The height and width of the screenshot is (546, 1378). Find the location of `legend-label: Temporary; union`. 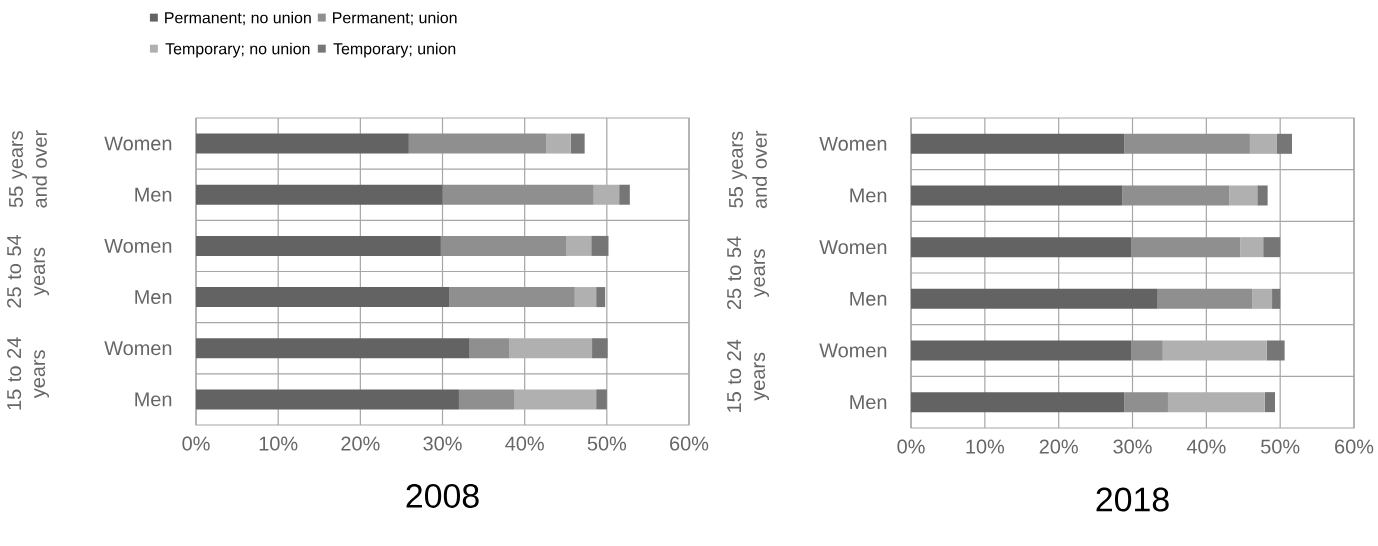

legend-label: Temporary; union is located at coordinates (394, 50).